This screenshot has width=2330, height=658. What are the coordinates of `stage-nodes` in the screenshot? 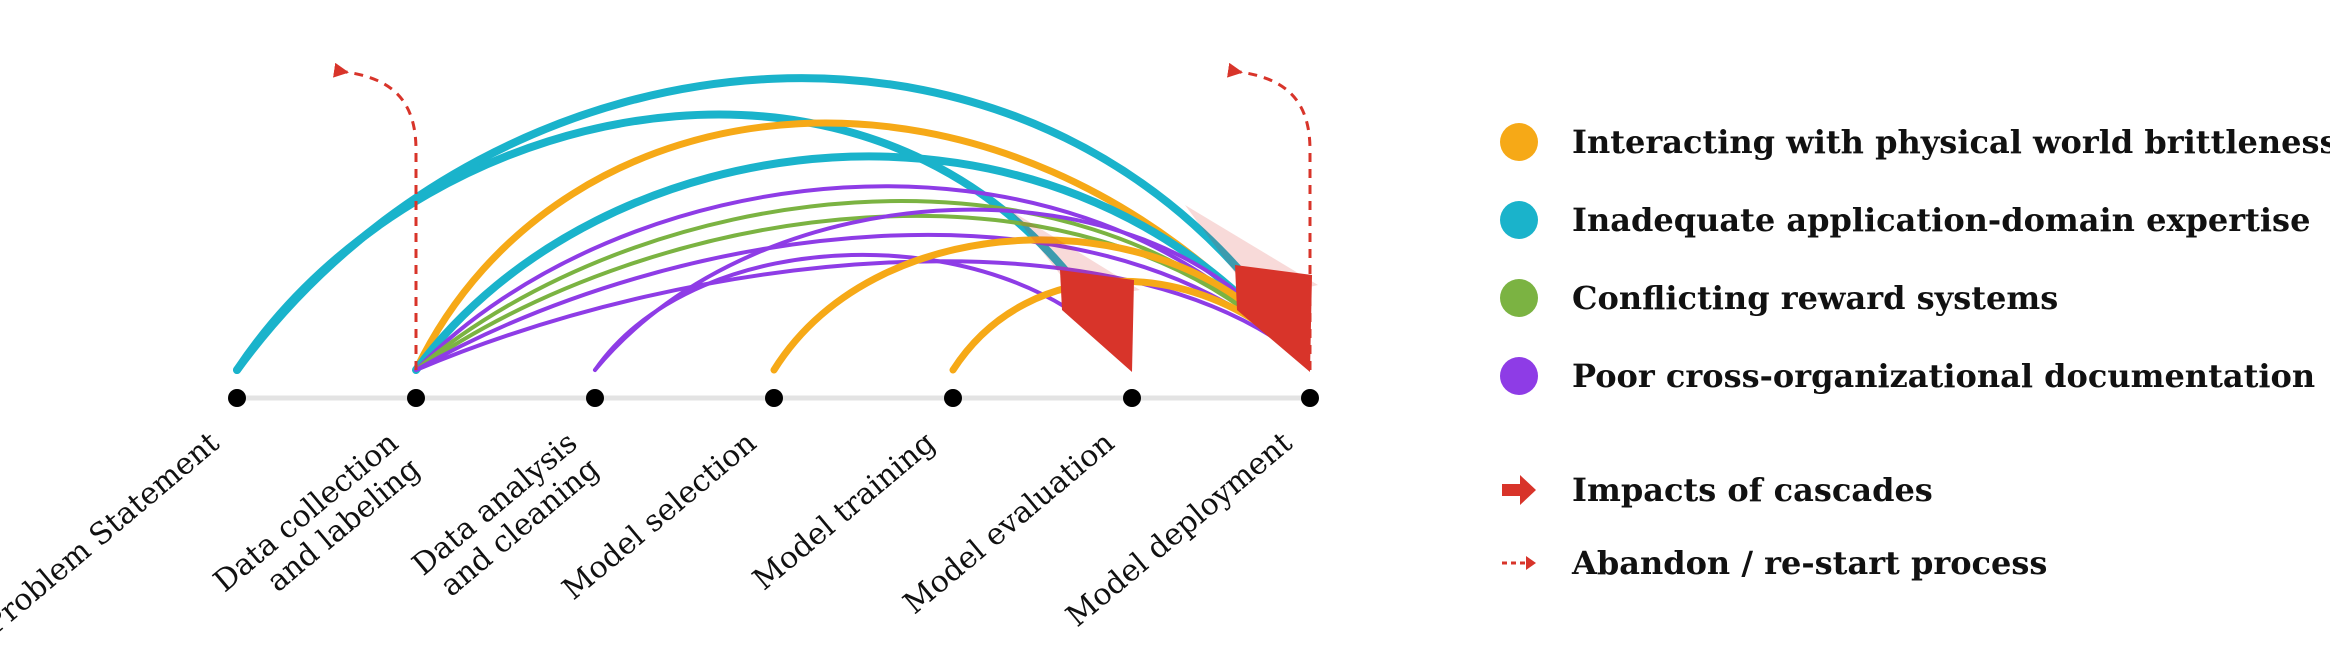 It's located at (773, 398).